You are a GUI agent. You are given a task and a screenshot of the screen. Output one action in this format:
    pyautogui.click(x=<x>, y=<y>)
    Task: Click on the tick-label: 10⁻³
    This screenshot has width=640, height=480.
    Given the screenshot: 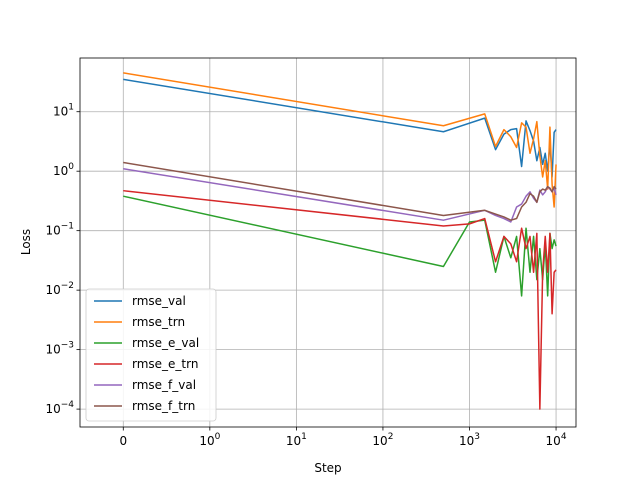 What is the action you would take?
    pyautogui.click(x=59, y=349)
    